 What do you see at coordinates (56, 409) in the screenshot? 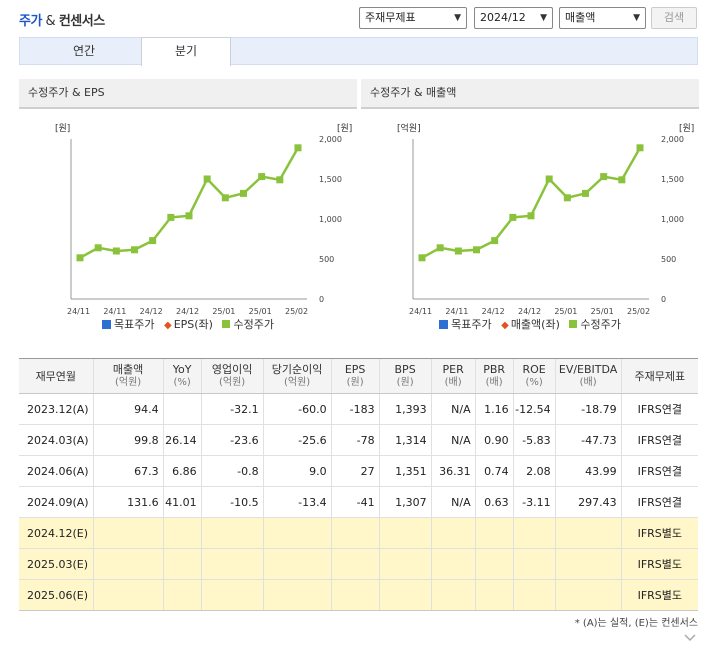
I see `row-period: 2023.12(A)` at bounding box center [56, 409].